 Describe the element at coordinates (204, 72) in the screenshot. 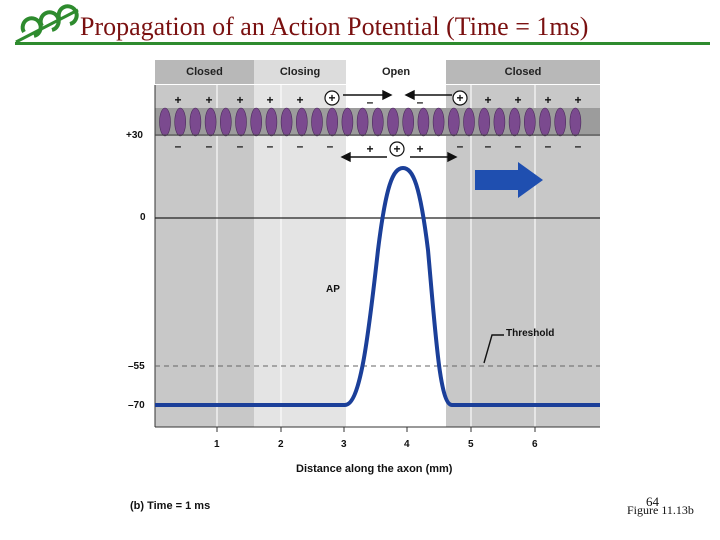

I see `zone-label-closed-left: Closed` at that location.